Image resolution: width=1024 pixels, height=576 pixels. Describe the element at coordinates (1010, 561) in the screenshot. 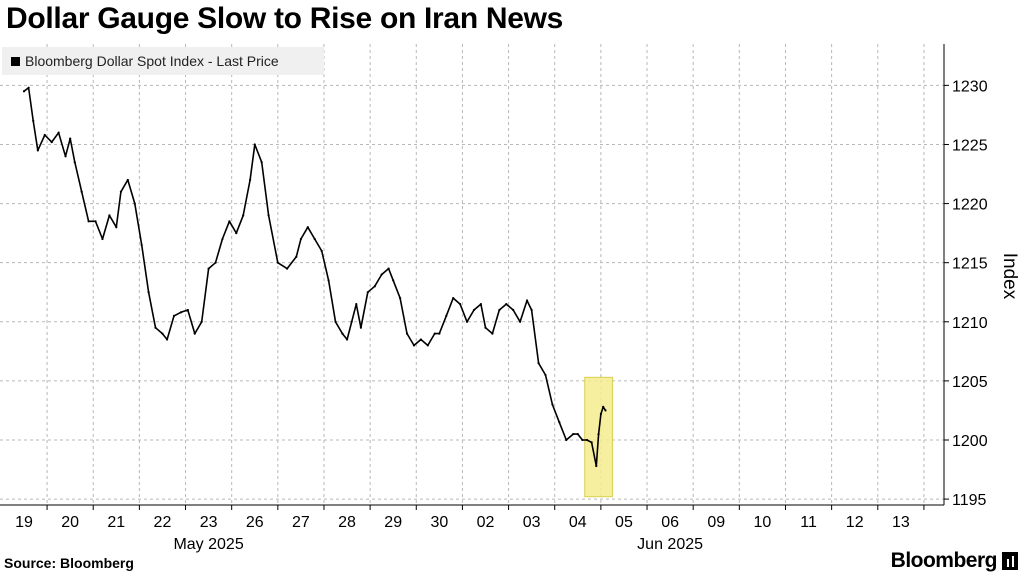

I see `bloomberg-mark-icon` at that location.